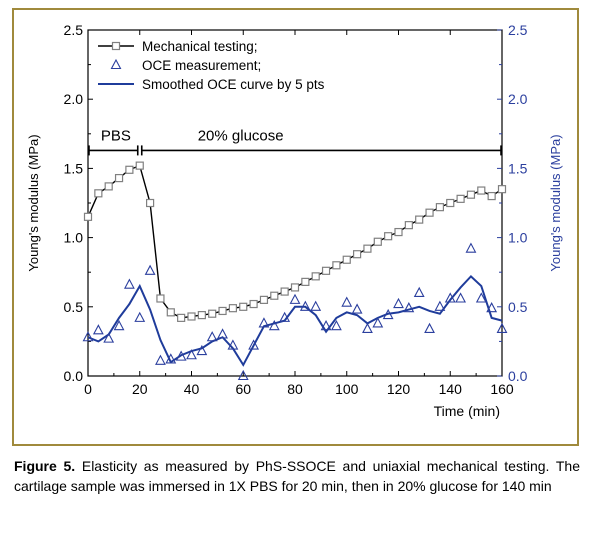 The height and width of the screenshot is (534, 595). Describe the element at coordinates (451, 389) in the screenshot. I see `x-tick-label: 140` at that location.